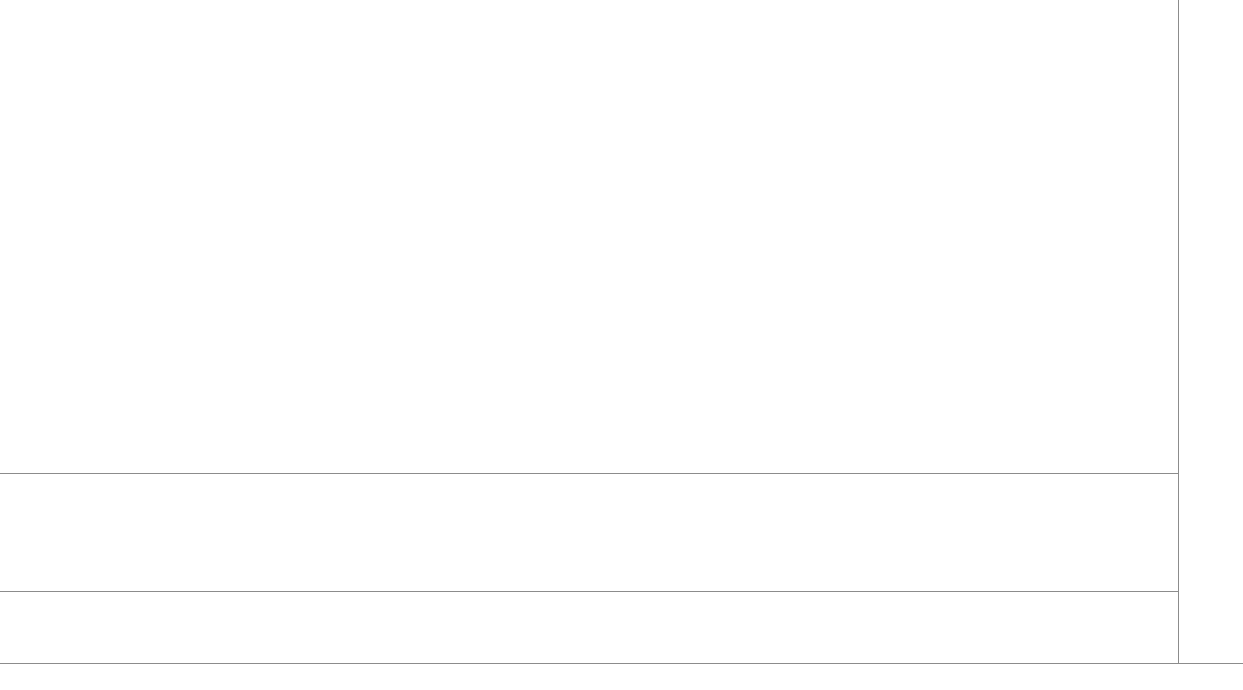  Describe the element at coordinates (1178, 331) in the screenshot. I see `price-axis-divider` at that location.